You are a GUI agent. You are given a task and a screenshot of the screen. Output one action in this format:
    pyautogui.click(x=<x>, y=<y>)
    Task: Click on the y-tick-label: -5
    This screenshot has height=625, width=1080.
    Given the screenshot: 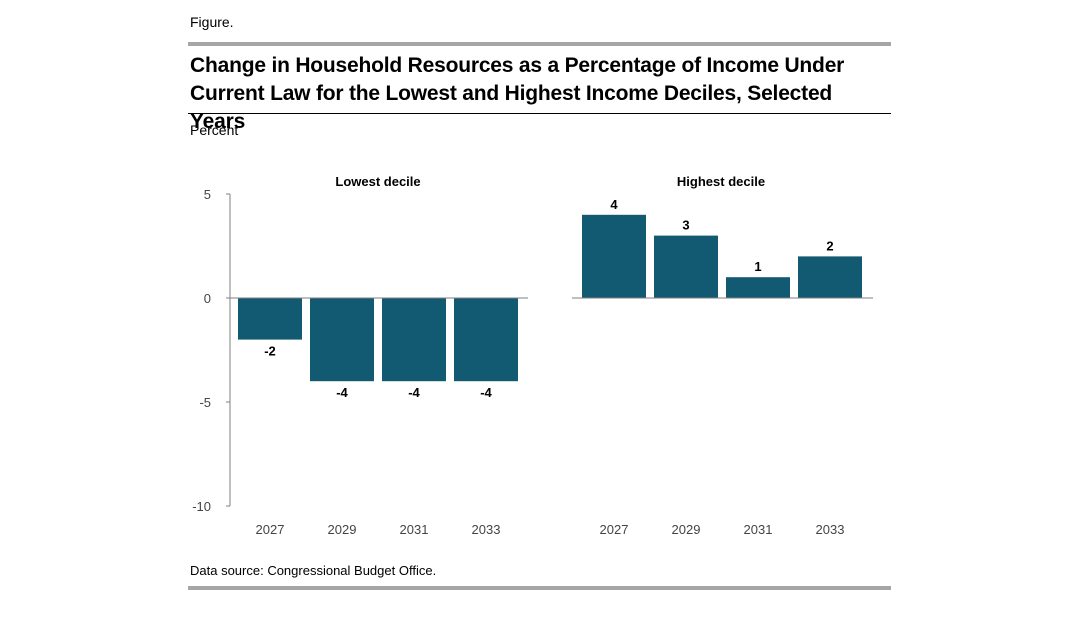 What is the action you would take?
    pyautogui.click(x=205, y=402)
    